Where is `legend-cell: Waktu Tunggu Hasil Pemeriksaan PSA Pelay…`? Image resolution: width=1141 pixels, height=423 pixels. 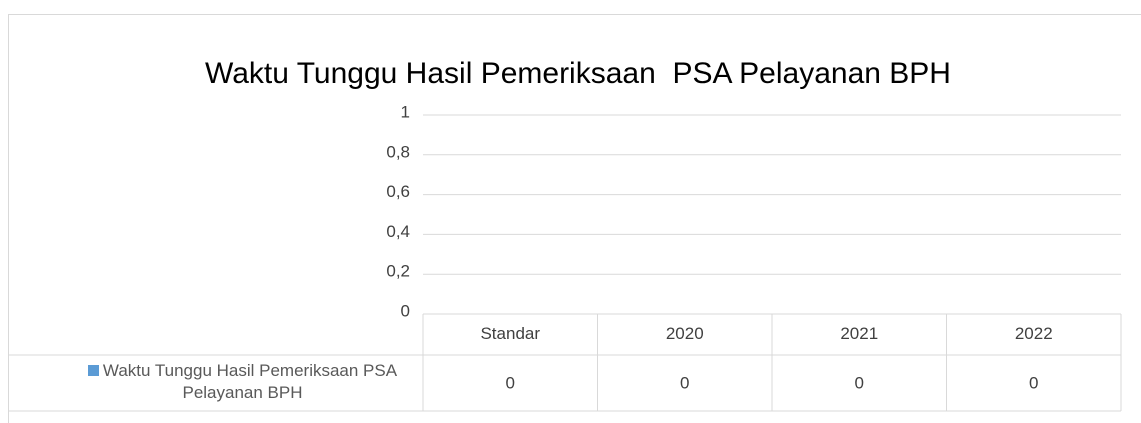
legend-cell: Waktu Tunggu Hasil Pemeriksaan PSA Pelay… is located at coordinates (242, 382).